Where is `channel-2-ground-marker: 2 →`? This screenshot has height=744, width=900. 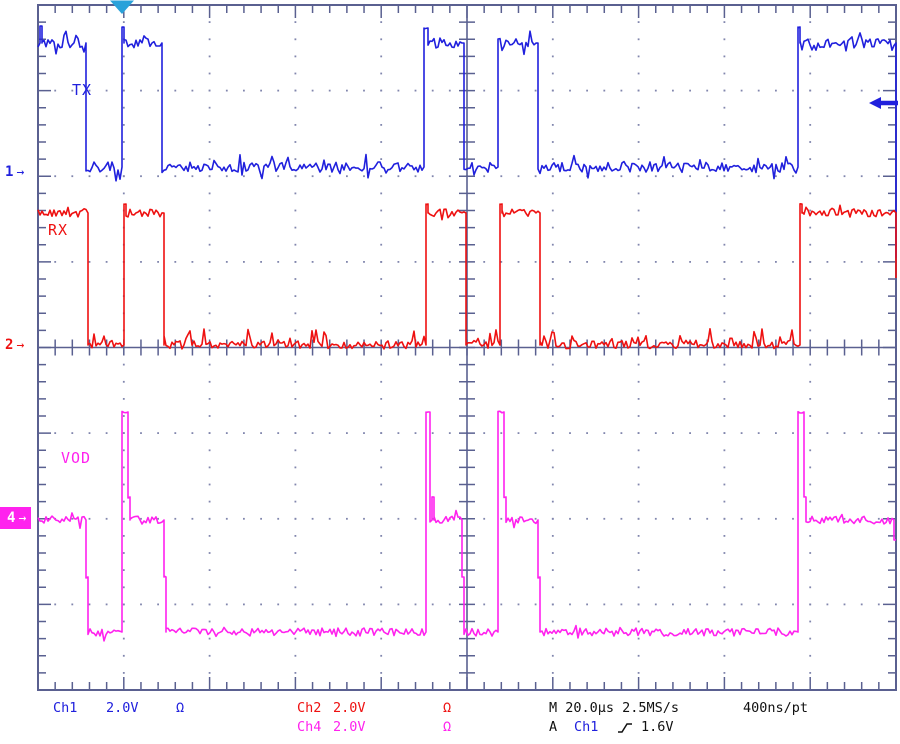 channel-2-ground-marker: 2 → is located at coordinates (14, 345).